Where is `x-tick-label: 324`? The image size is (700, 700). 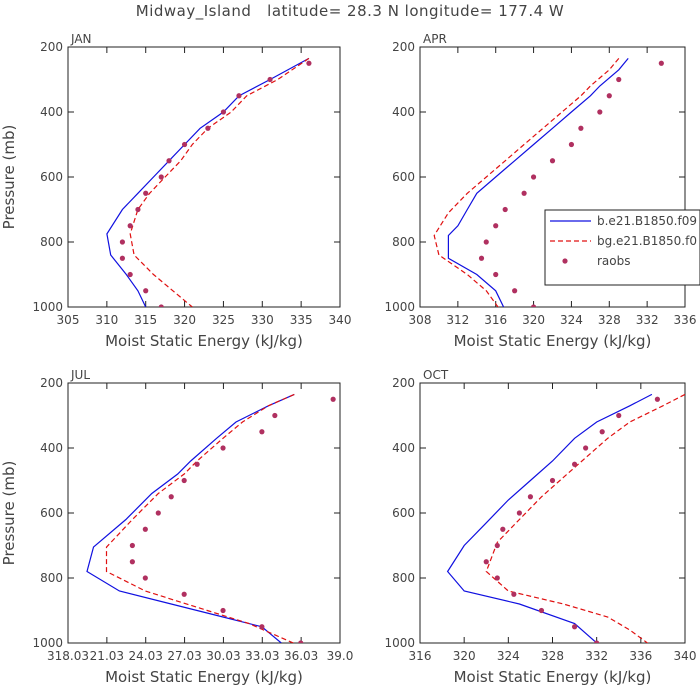
x-tick-label: 324 is located at coordinates (571, 320).